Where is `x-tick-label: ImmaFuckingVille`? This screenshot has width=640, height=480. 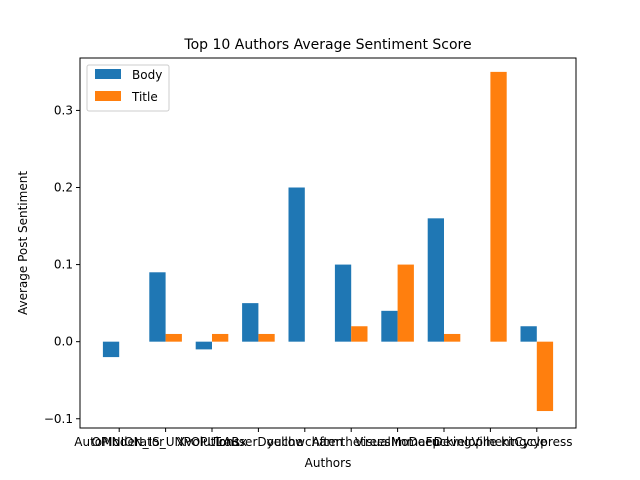
x-tick-label: ImmaFuckingVille is located at coordinates (444, 442).